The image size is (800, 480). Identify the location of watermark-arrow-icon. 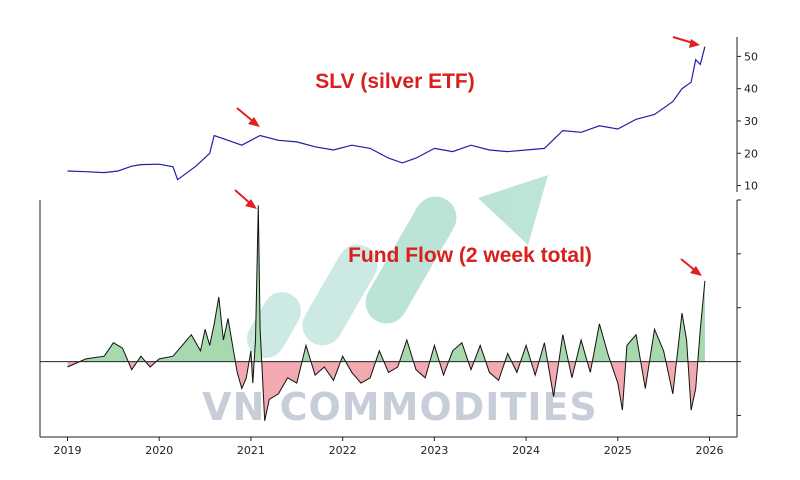
(397, 266).